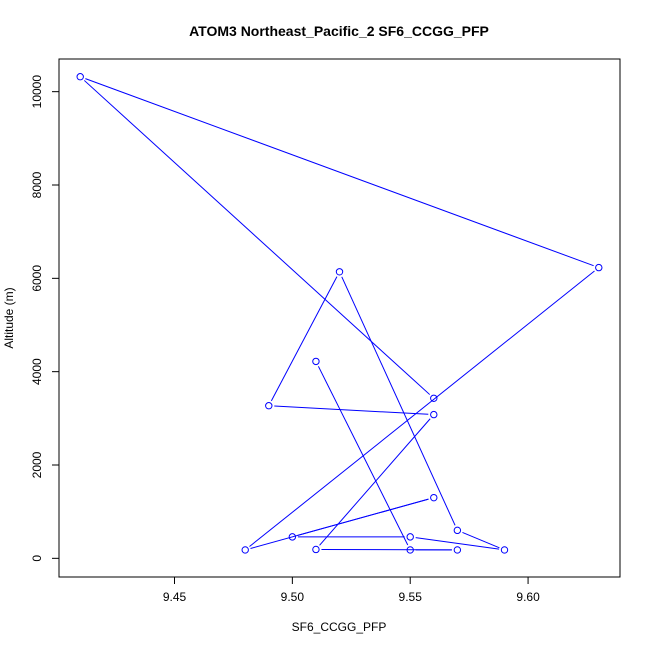  What do you see at coordinates (37, 558) in the screenshot?
I see `y-tick-label: 0` at bounding box center [37, 558].